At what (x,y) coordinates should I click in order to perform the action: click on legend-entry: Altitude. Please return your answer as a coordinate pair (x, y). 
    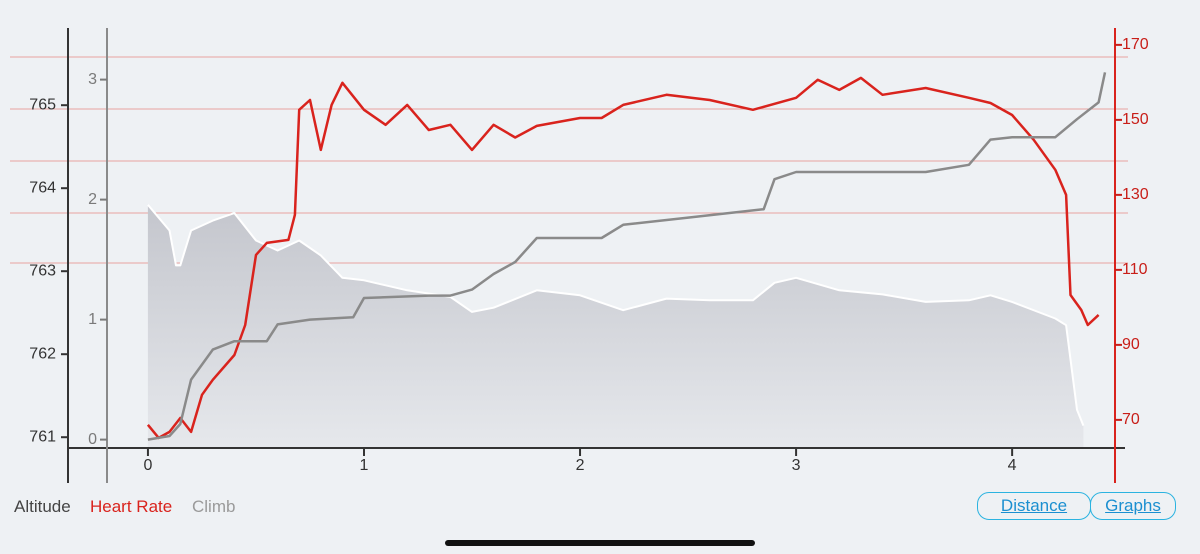
    Looking at the image, I should click on (42, 506).